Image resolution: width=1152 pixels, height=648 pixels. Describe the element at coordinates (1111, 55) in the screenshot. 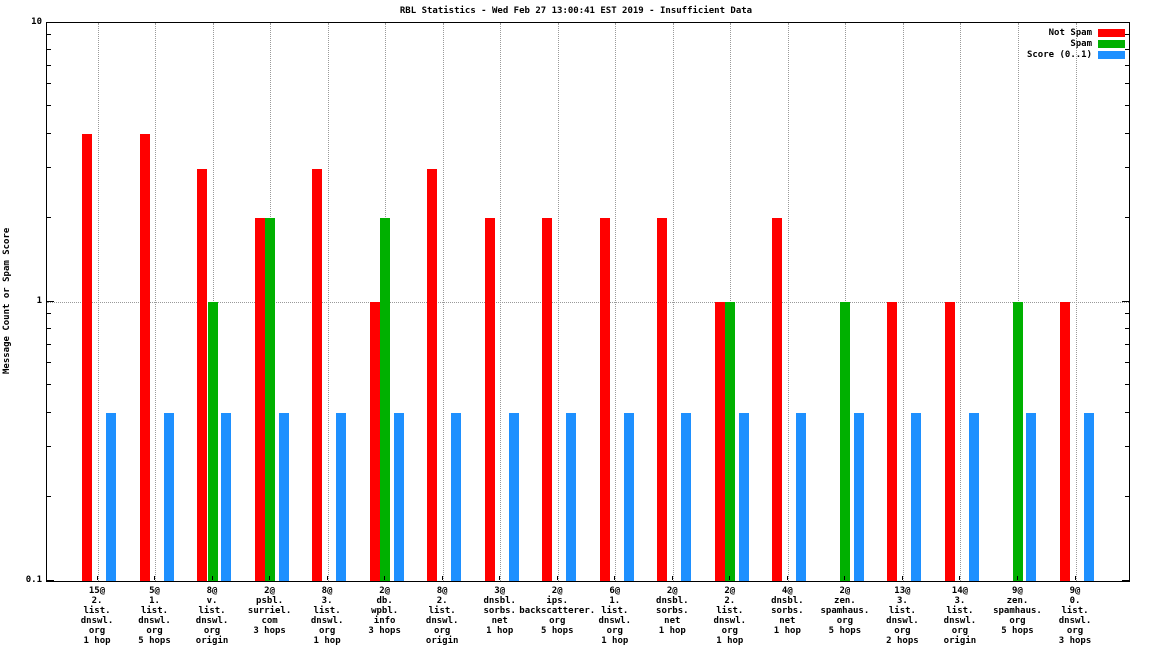

I see `score-swatch-icon` at that location.